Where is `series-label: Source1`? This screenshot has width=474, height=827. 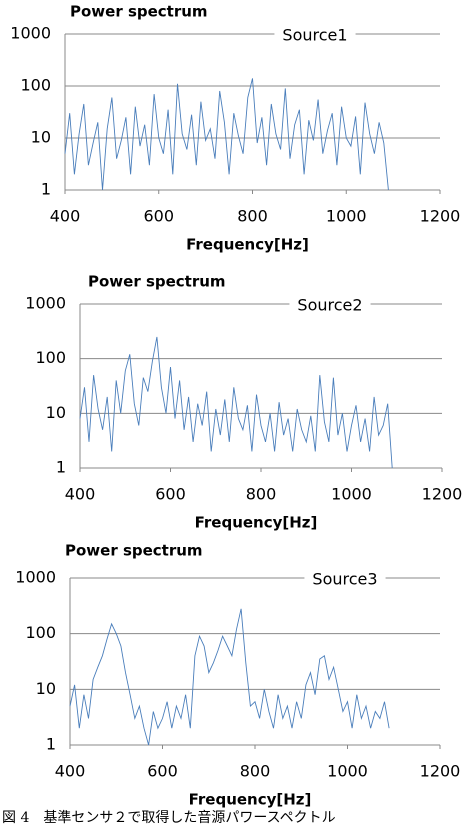
series-label: Source1 is located at coordinates (314, 35).